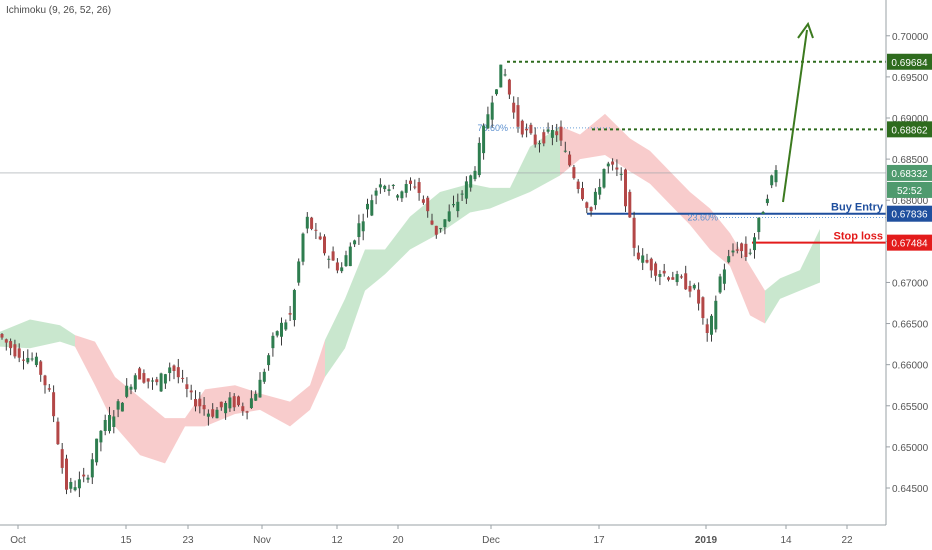 This screenshot has height=550, width=932. I want to click on y-tick-label: 0.66500, so click(910, 325).